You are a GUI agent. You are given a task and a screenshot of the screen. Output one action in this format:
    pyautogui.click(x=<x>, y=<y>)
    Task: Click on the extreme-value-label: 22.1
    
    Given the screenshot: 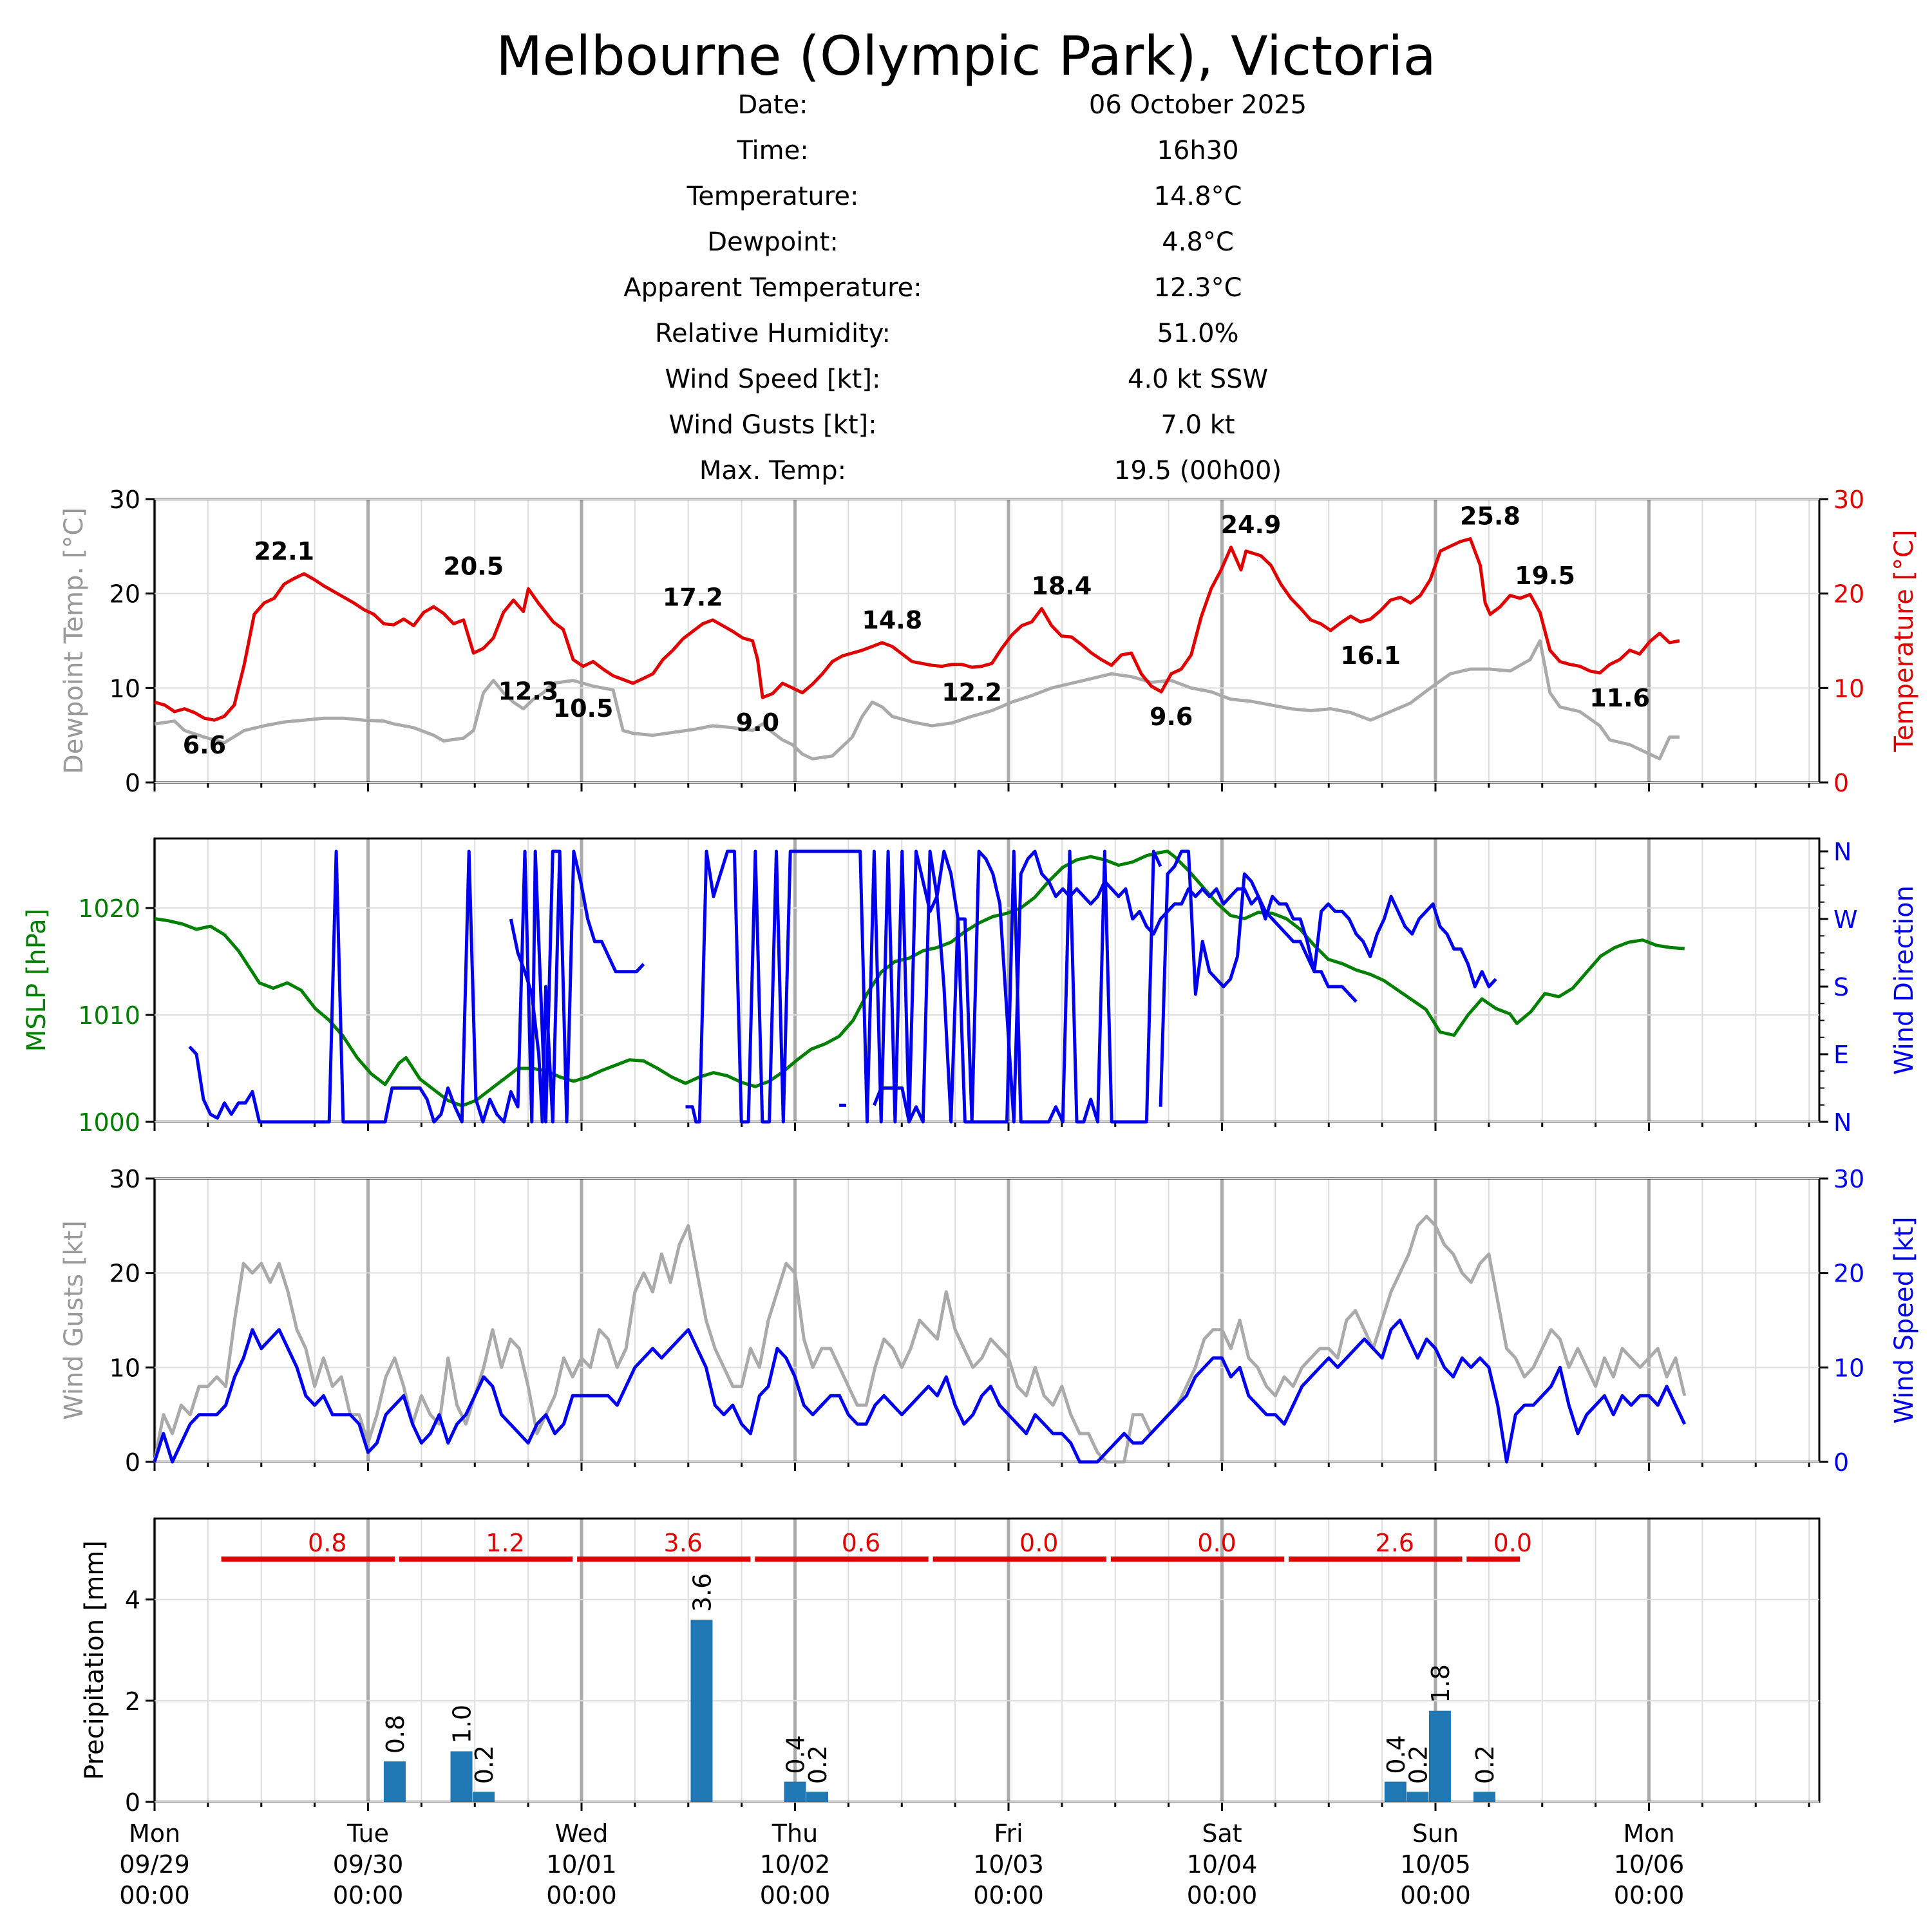 What is the action you would take?
    pyautogui.click(x=284, y=551)
    